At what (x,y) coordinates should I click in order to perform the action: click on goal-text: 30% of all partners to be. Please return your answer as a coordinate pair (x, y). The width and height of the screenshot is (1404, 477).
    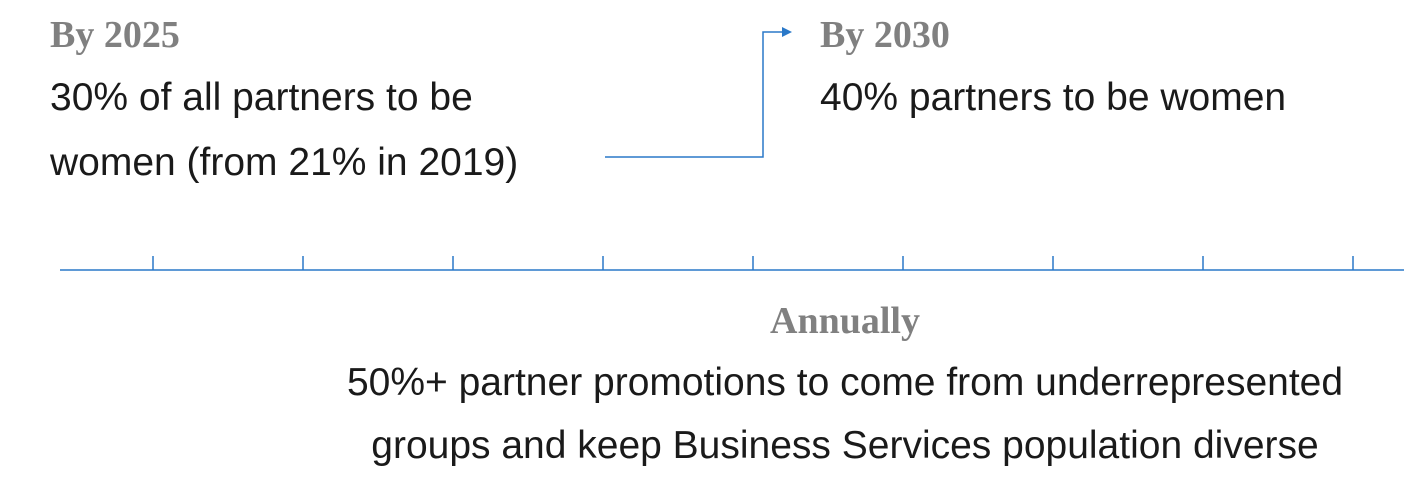
    Looking at the image, I should click on (261, 97).